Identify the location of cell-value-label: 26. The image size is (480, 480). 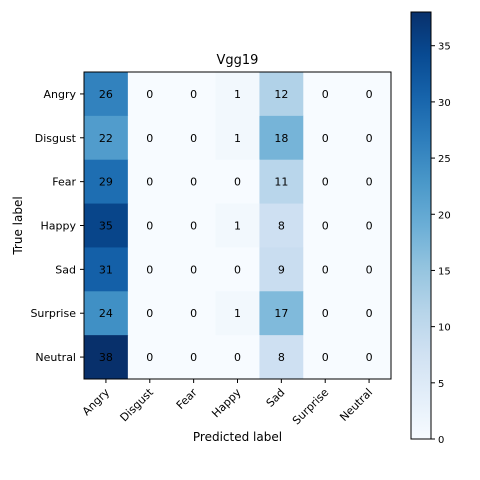
(106, 94).